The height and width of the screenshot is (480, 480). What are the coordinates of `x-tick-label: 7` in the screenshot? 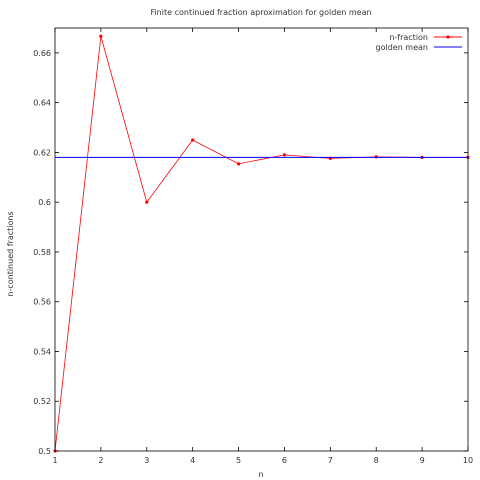 It's located at (330, 460).